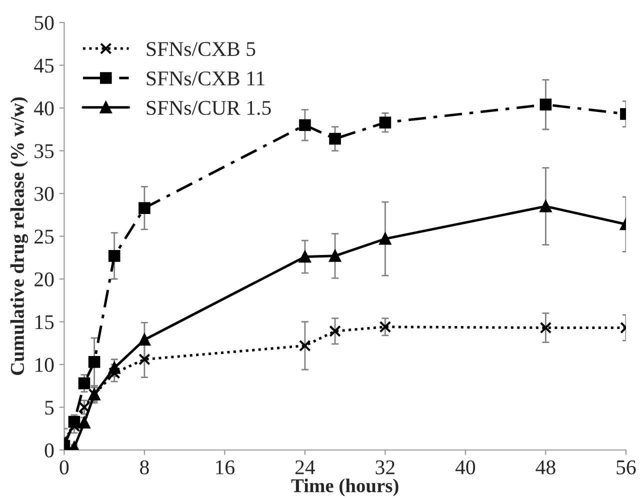  I want to click on y-tick-label: 50, so click(44, 23).